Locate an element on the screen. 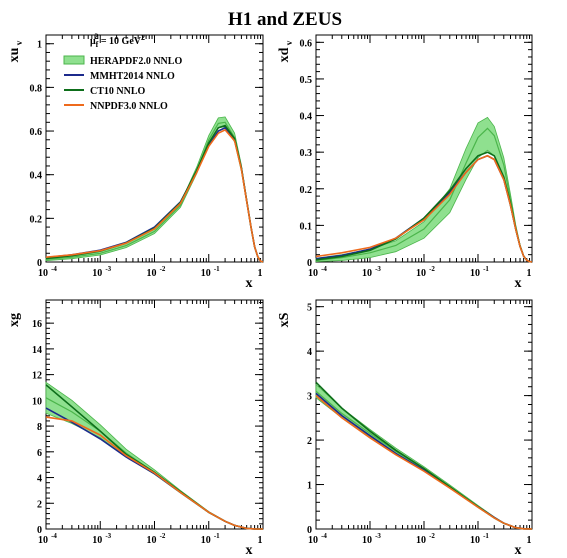  legend-label: HERAPDF2.0 NNLO is located at coordinates (136, 61).